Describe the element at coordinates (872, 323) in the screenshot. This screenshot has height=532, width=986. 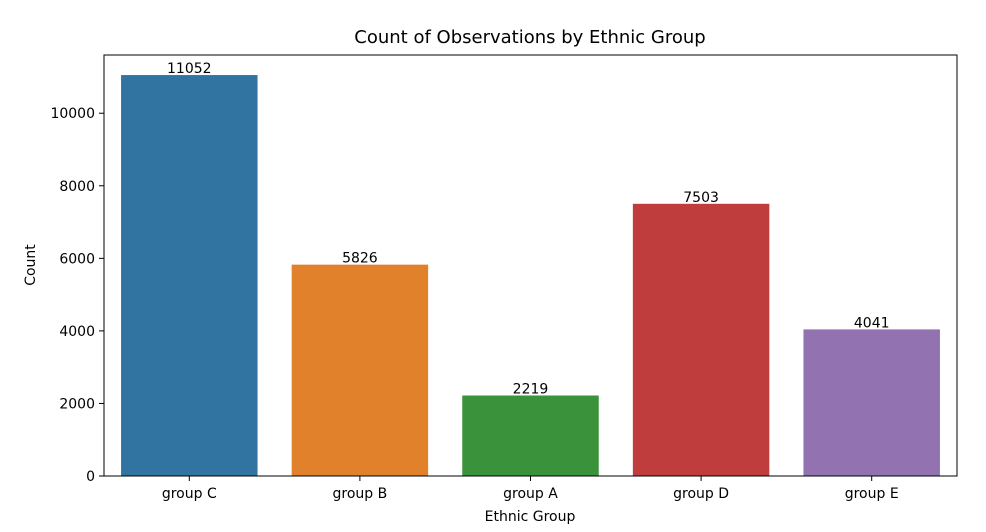
I see `data-label: 4041` at that location.